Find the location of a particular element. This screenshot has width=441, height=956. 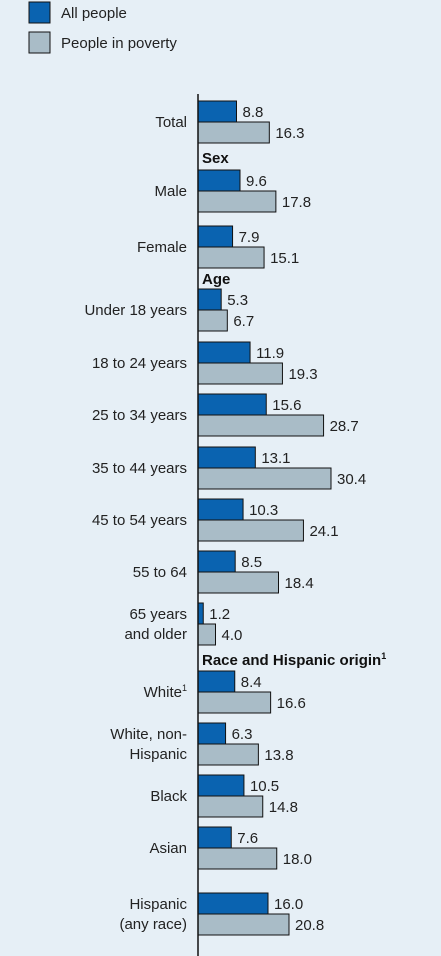

value-label-poverty: 6.7 is located at coordinates (243, 321).